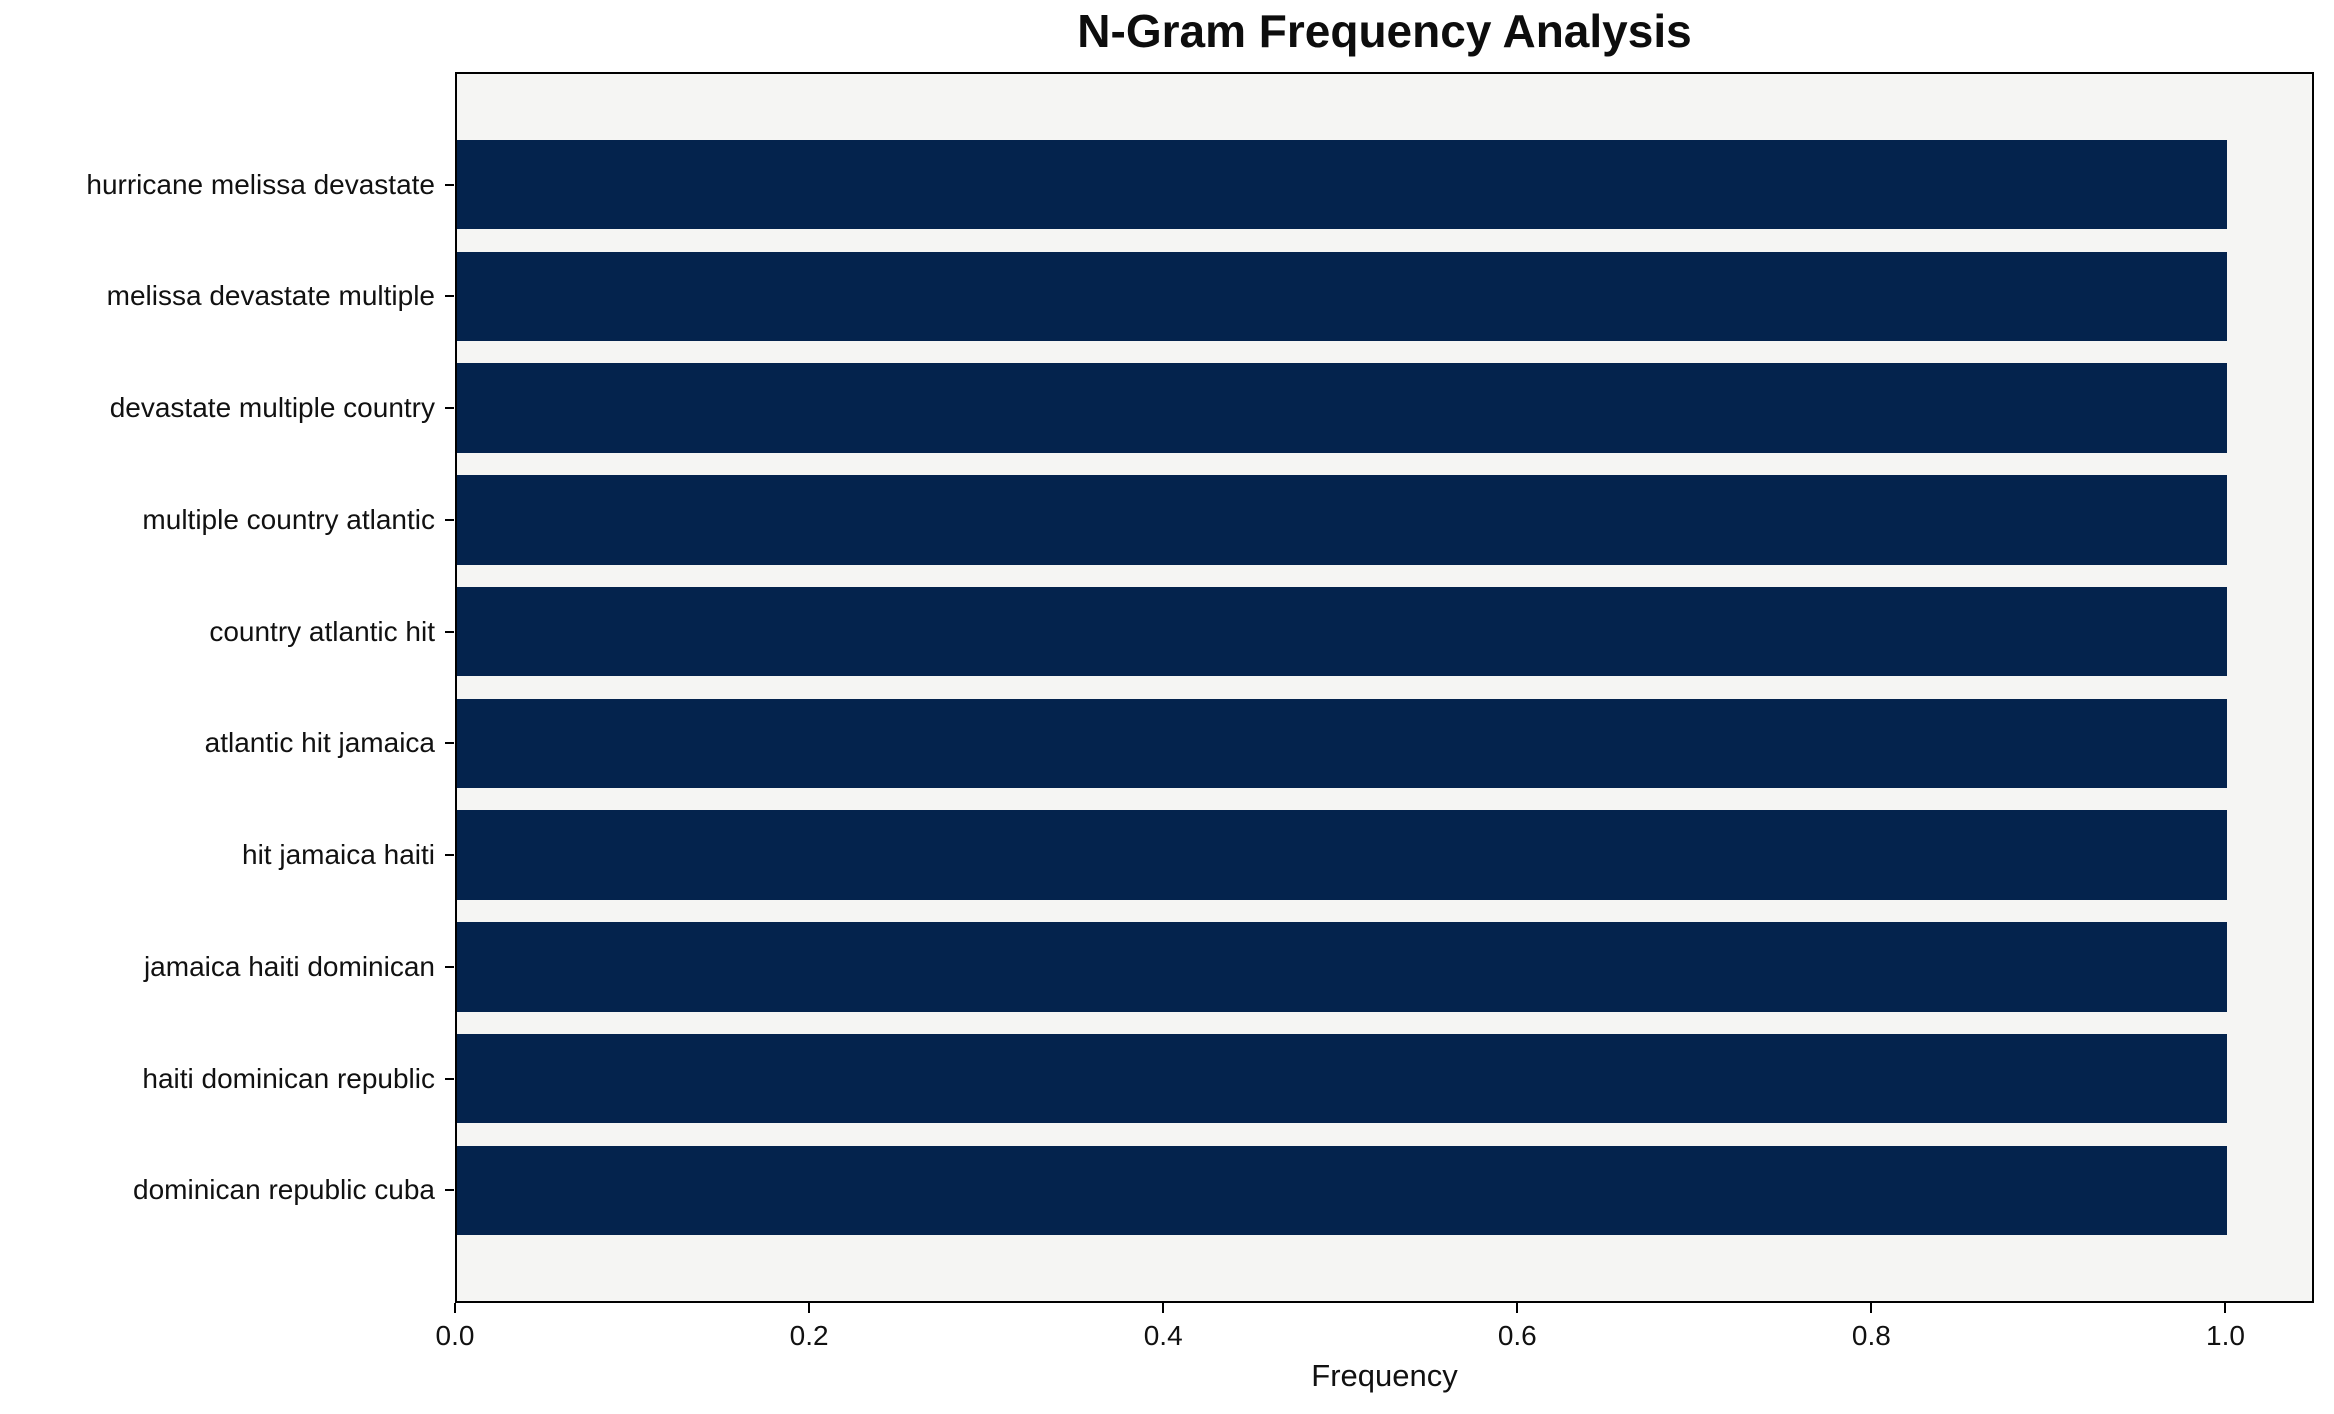 Image resolution: width=2334 pixels, height=1414 pixels. Describe the element at coordinates (1384, 1375) in the screenshot. I see `x-axis-title: Frequency` at that location.